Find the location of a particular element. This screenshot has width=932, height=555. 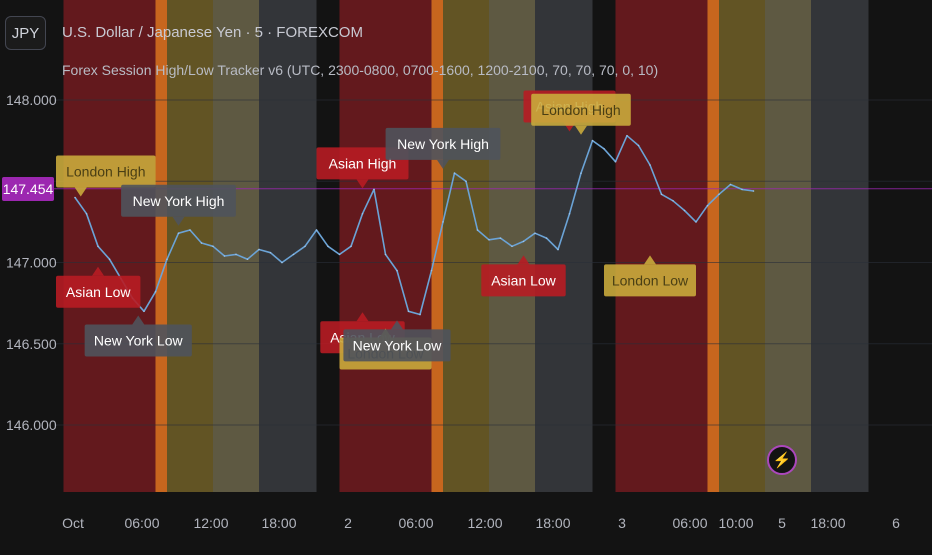

session-marker: London Low is located at coordinates (650, 276).